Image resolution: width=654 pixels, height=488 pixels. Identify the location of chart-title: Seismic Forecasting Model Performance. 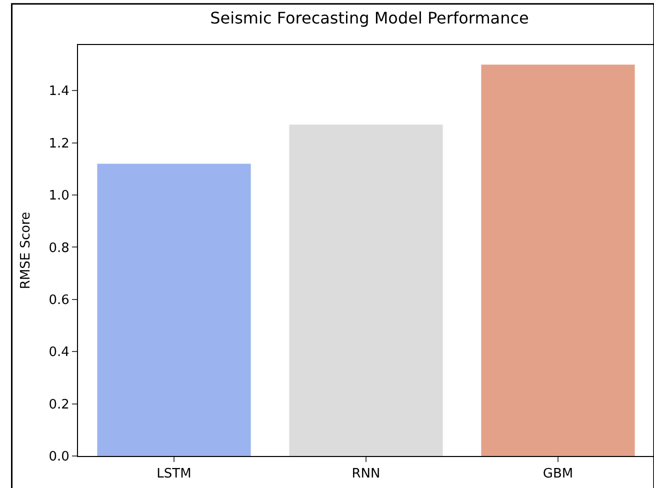
(369, 18).